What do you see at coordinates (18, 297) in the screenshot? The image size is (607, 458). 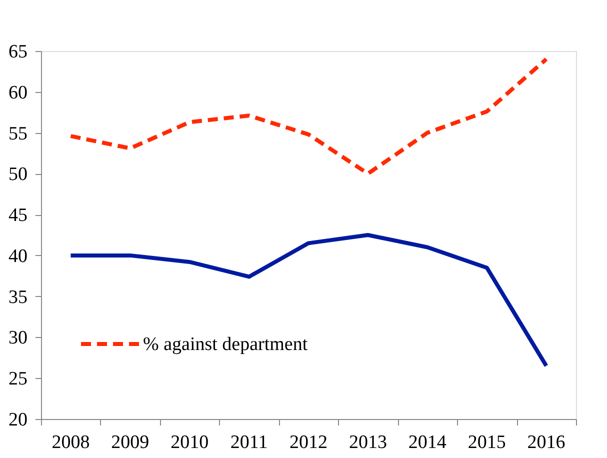 I see `y-tick-label: 35` at bounding box center [18, 297].